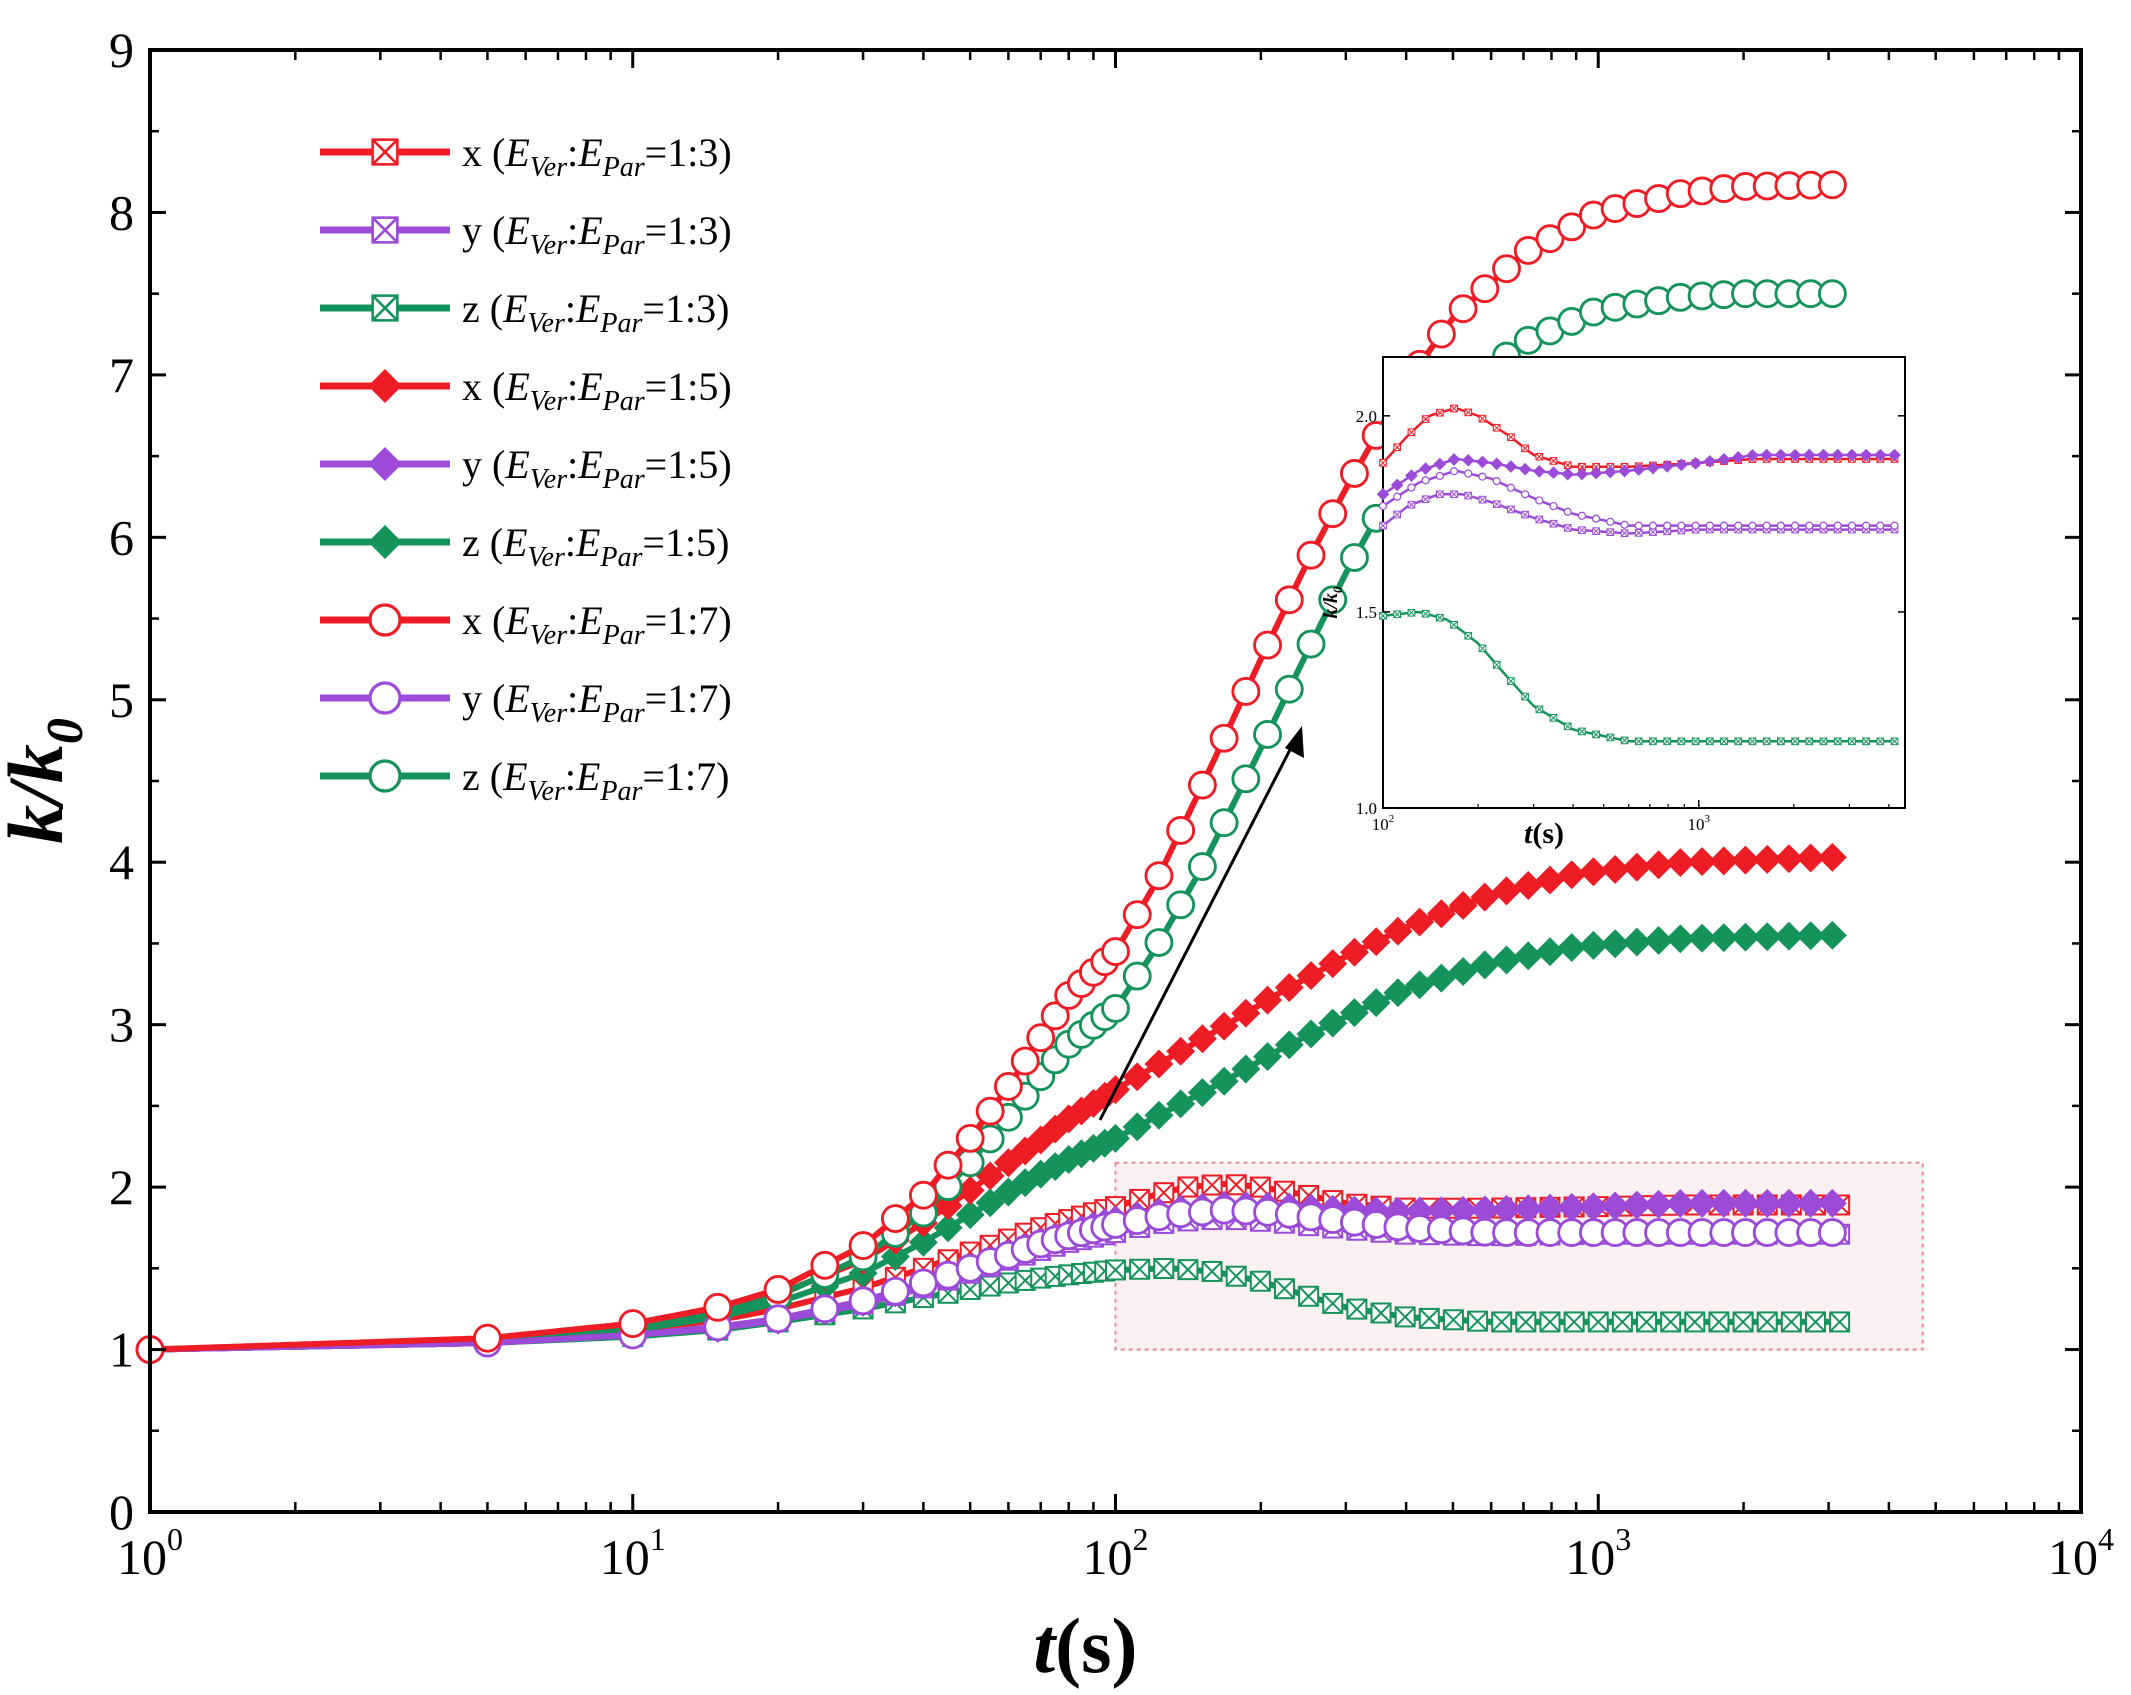 The height and width of the screenshot is (1695, 2131). What do you see at coordinates (1639, 677) in the screenshot?
I see `inset-series-z-square-x` at bounding box center [1639, 677].